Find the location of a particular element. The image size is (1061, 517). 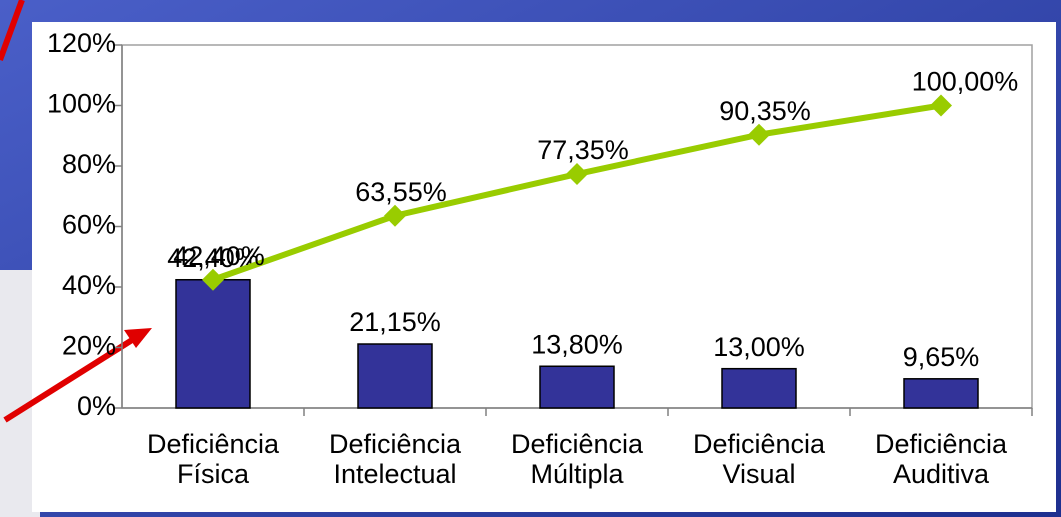

x-tick-label: Múltipla is located at coordinates (577, 474).